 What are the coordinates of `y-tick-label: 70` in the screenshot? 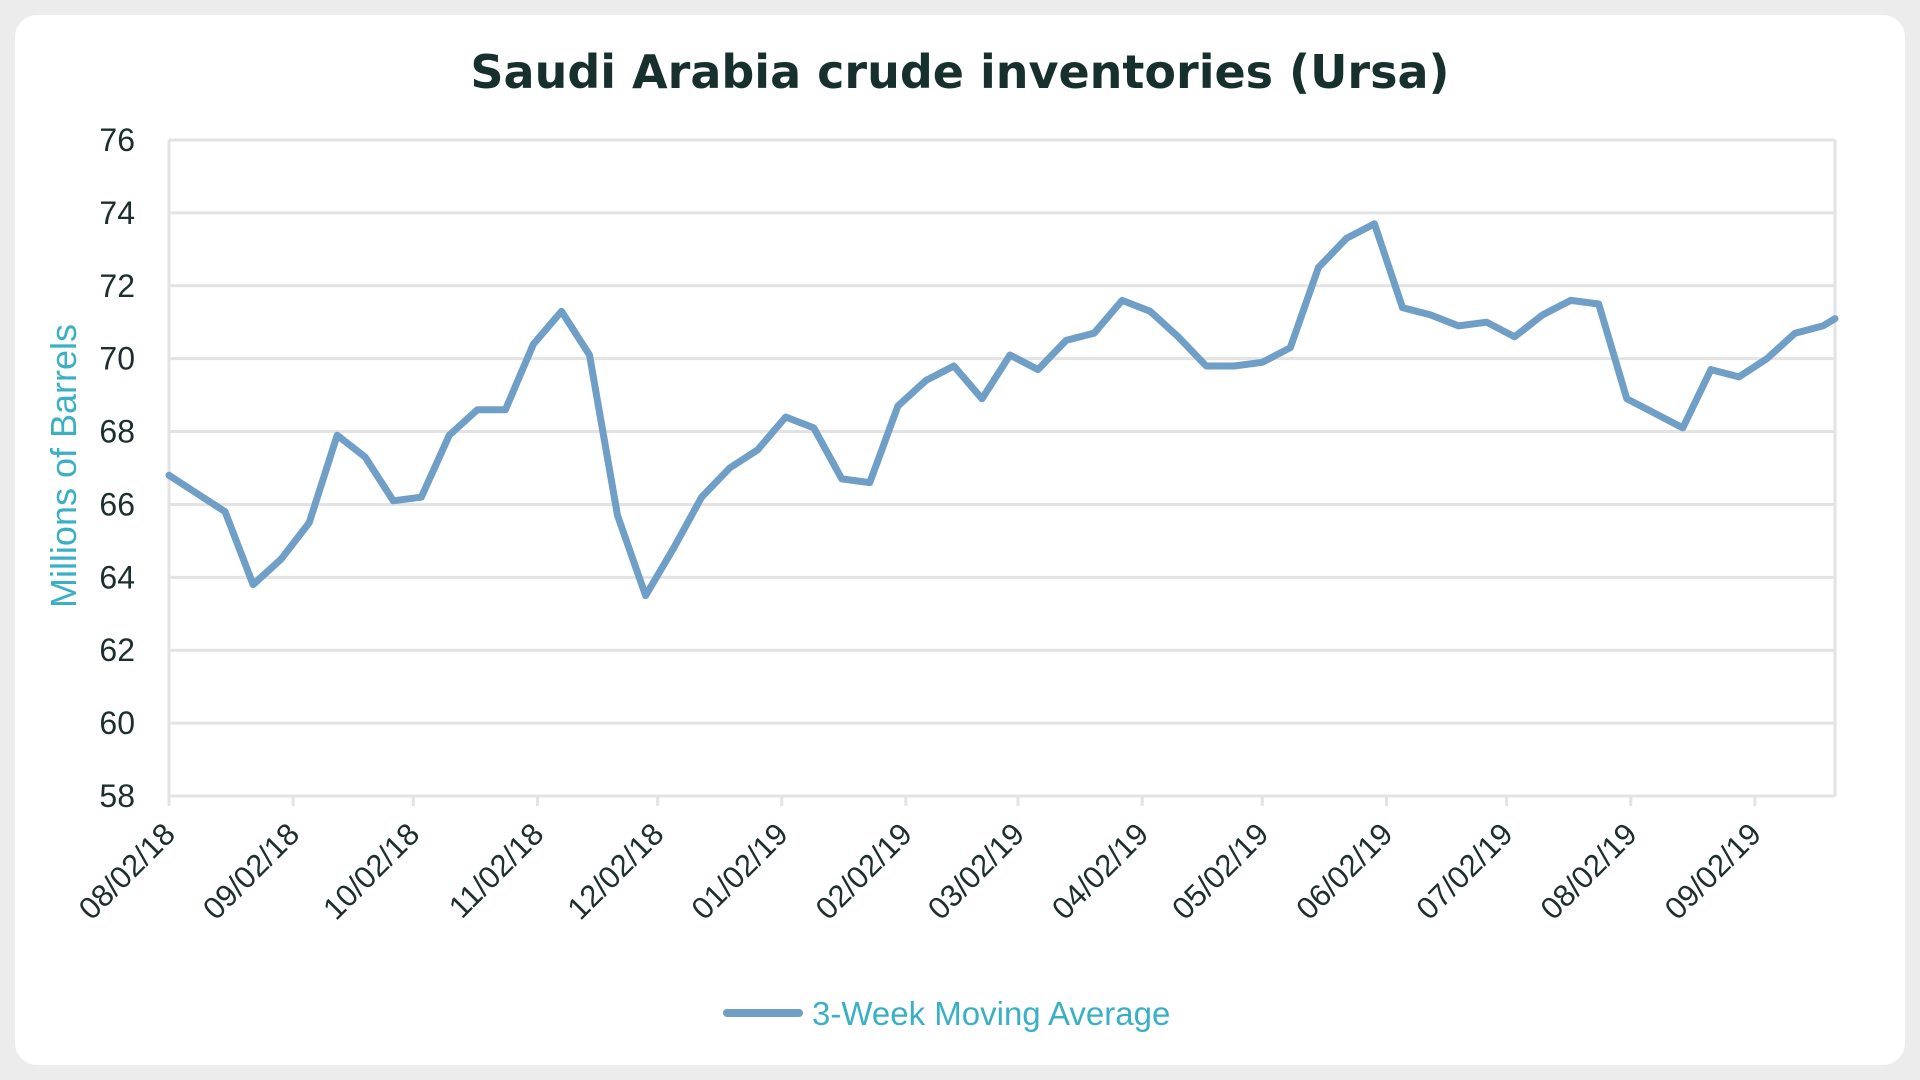 It's located at (117, 359).